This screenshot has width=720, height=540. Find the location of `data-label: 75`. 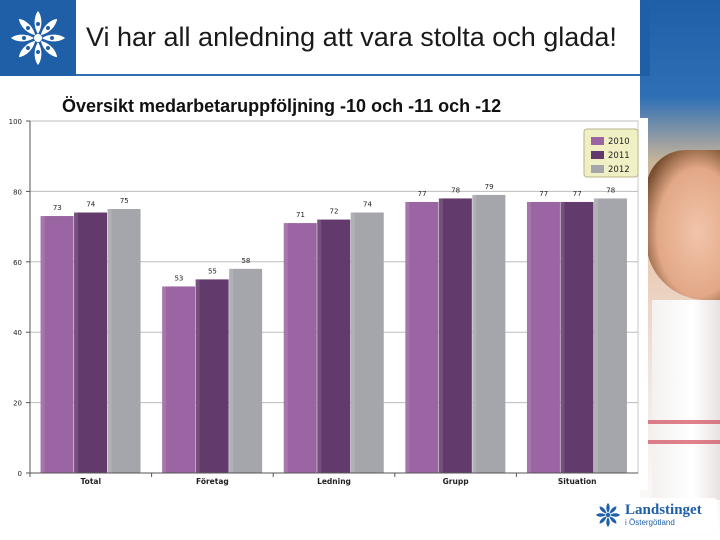

data-label: 75 is located at coordinates (124, 201).